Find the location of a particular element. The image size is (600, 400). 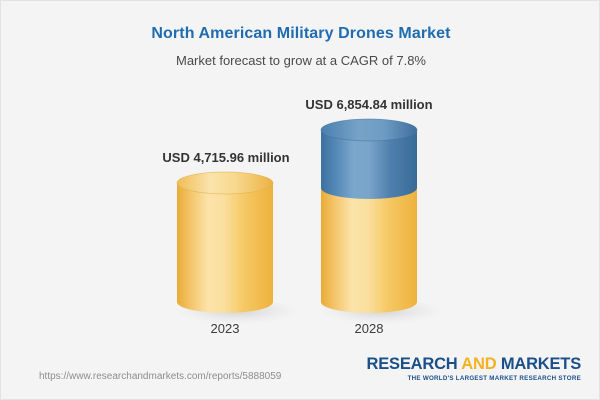

logo-word-markets: MARKETS is located at coordinates (540, 364).